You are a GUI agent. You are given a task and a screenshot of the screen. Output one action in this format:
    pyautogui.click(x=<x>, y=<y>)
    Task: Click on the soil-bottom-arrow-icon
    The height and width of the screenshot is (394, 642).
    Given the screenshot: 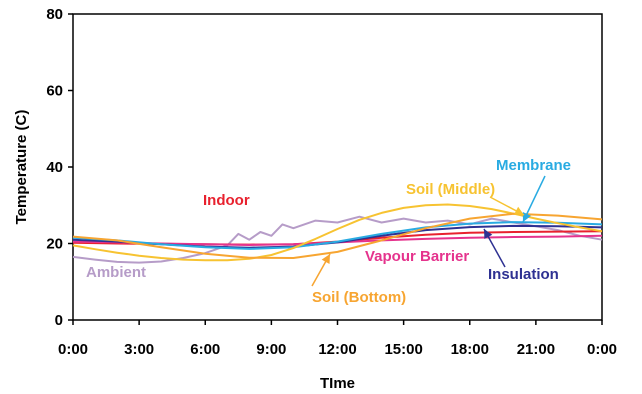 What is the action you would take?
    pyautogui.click(x=321, y=270)
    